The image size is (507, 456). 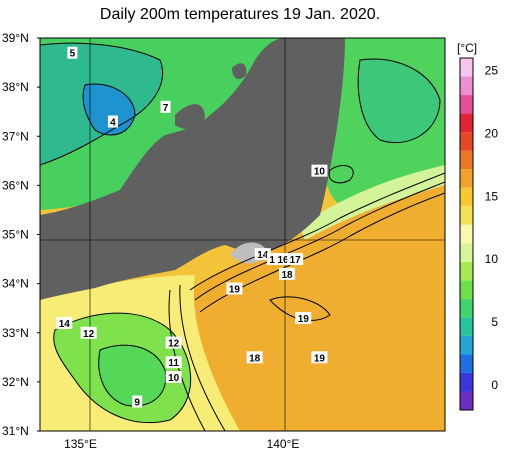 What do you see at coordinates (15, 382) in the screenshot?
I see `lat-tick-label: 32°N` at bounding box center [15, 382].